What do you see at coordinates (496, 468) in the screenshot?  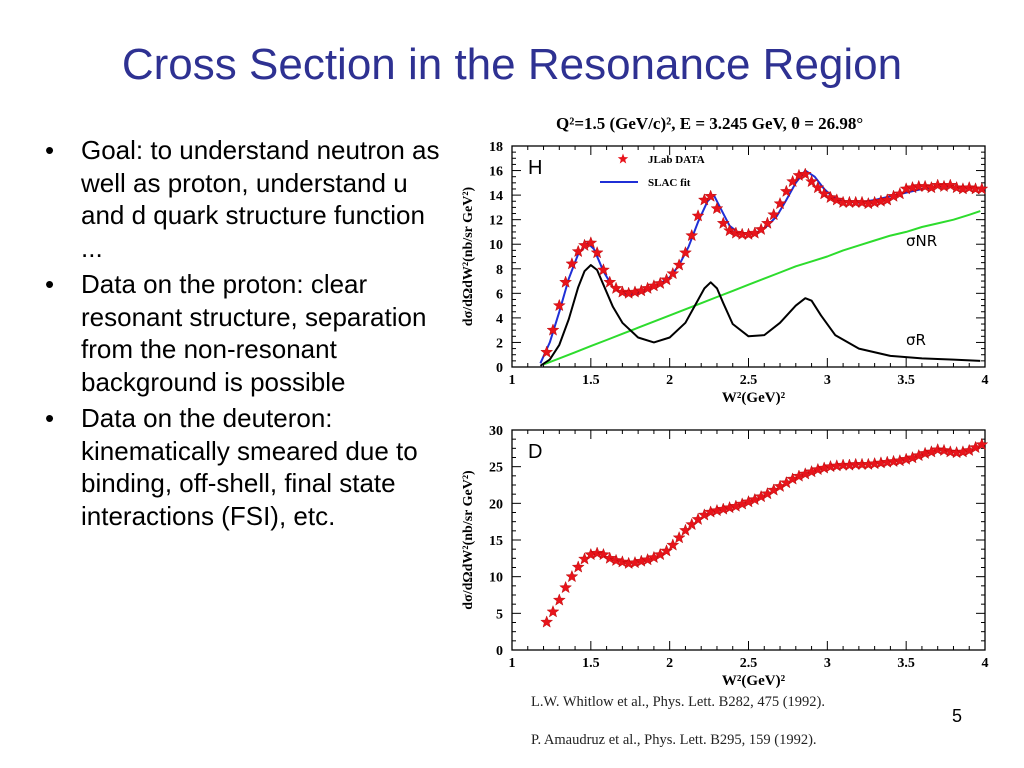 I see `y-tick-label: 25` at bounding box center [496, 468].